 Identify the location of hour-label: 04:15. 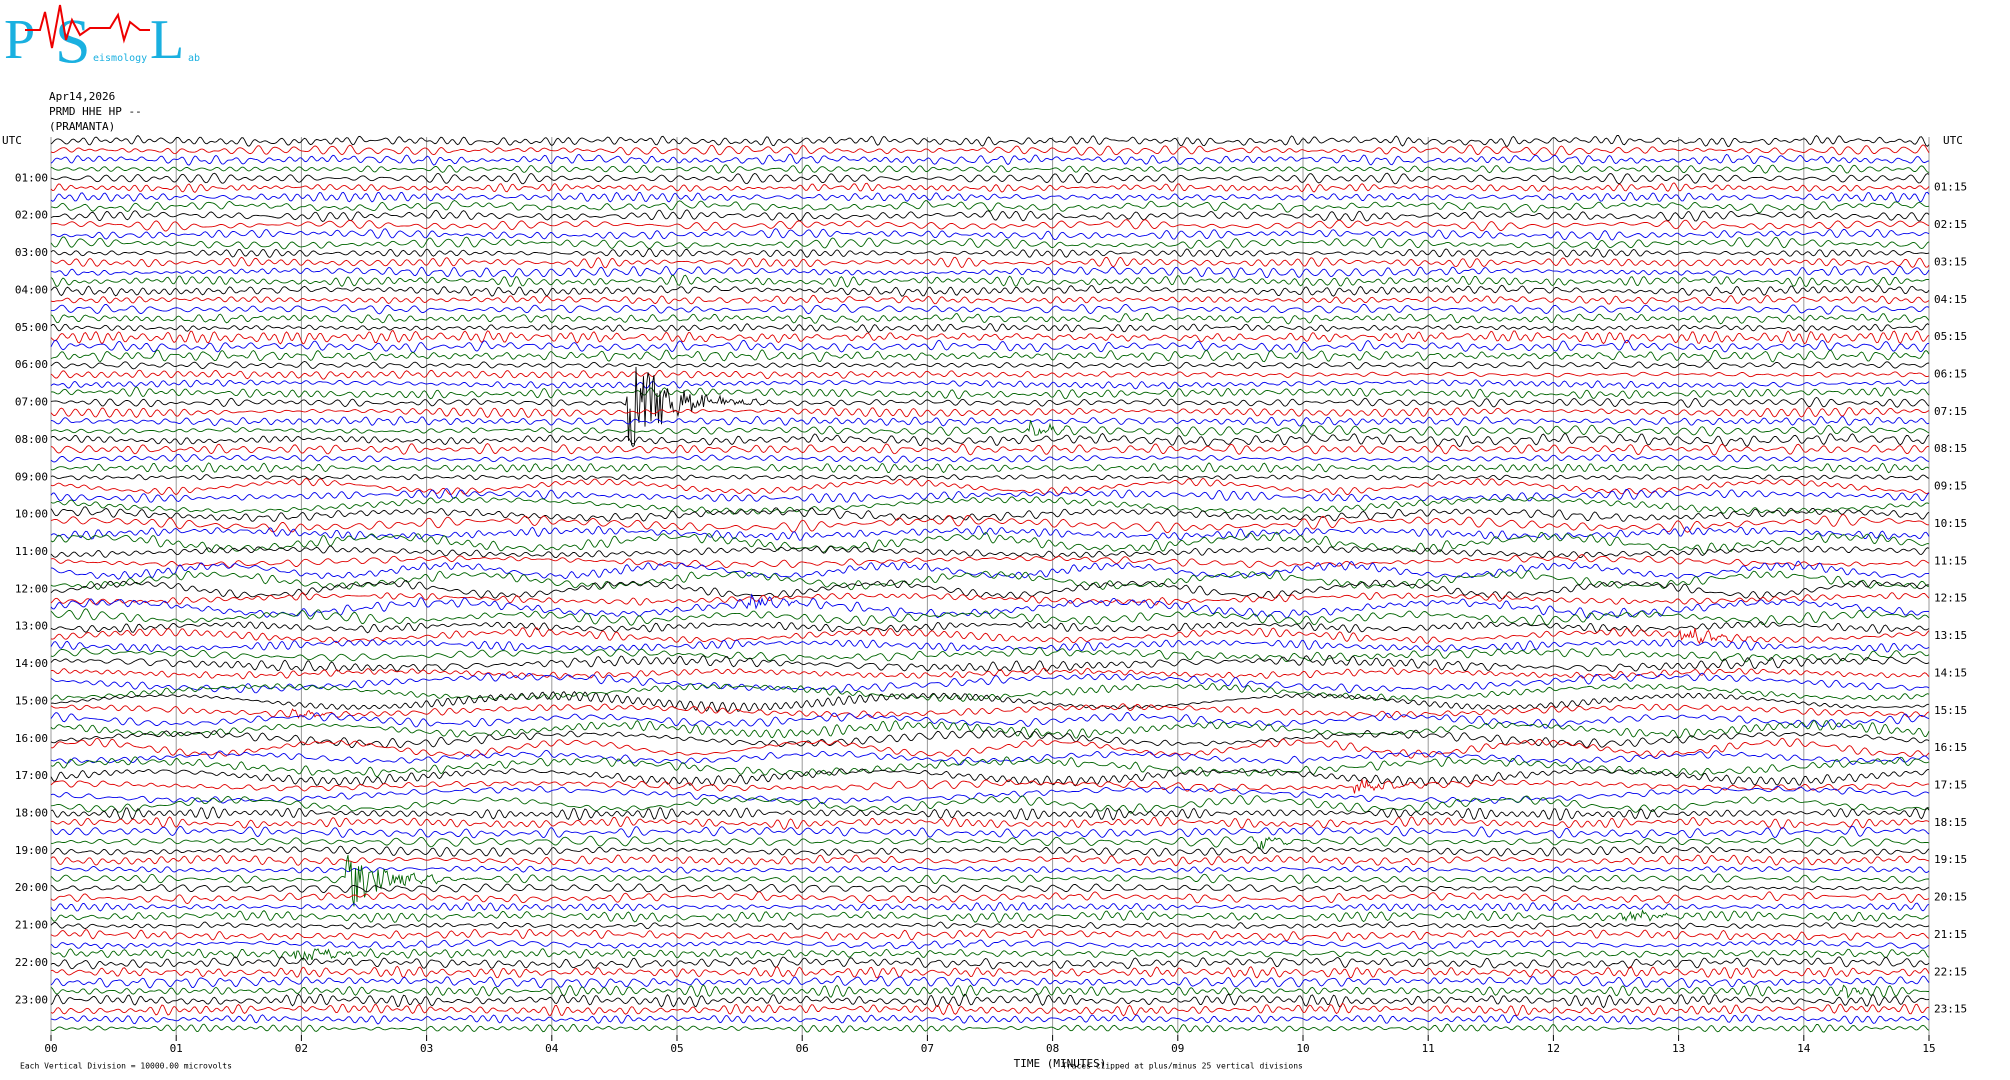
(1950, 299).